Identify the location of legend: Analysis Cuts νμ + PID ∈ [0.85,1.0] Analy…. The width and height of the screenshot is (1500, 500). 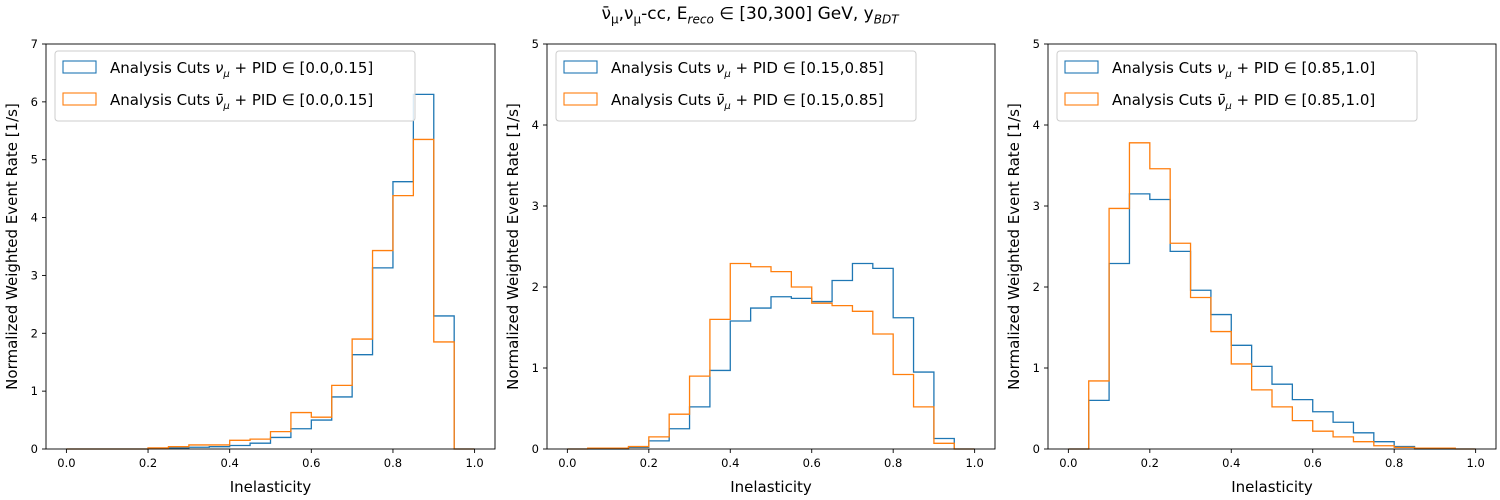
(1237, 86).